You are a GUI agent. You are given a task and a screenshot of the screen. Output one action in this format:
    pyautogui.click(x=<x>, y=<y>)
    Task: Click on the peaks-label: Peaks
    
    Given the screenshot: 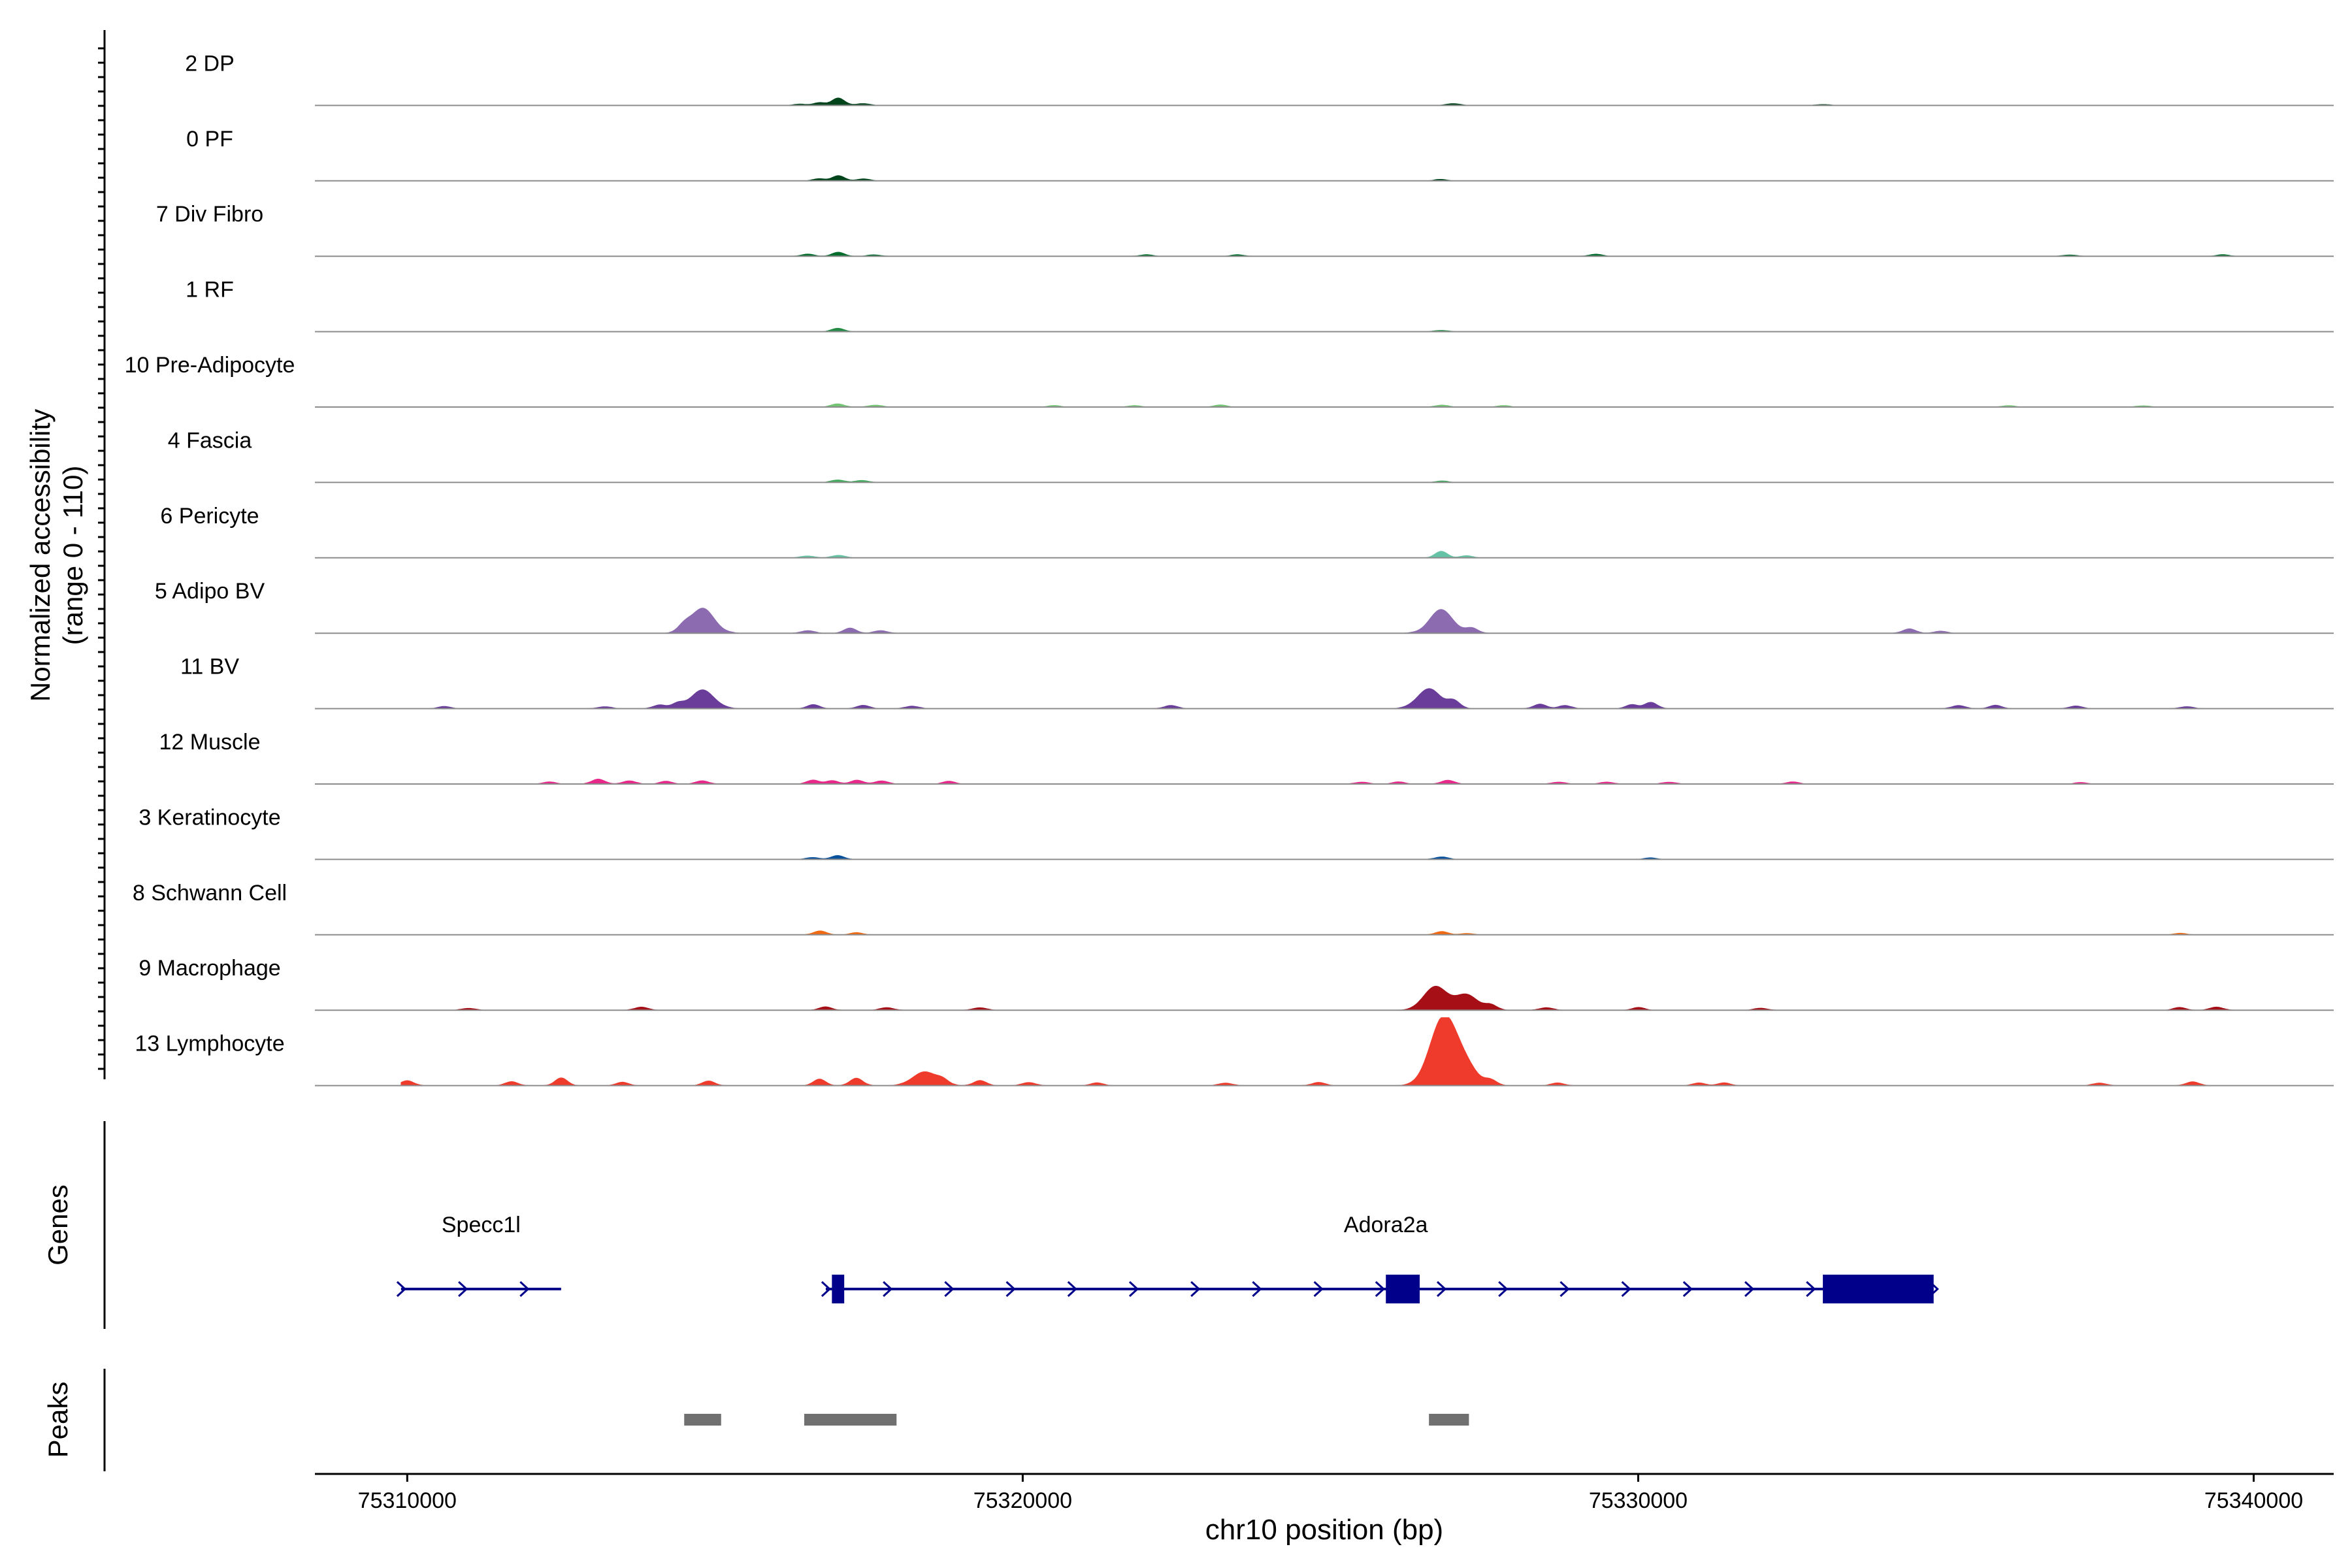 What is the action you would take?
    pyautogui.click(x=57, y=1420)
    